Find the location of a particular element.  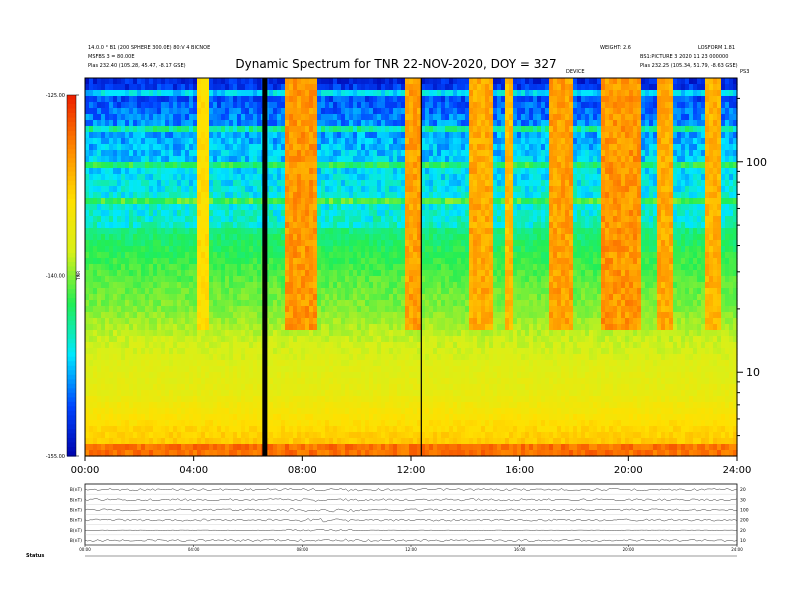

x-tick-label: 20:00 is located at coordinates (628, 470).